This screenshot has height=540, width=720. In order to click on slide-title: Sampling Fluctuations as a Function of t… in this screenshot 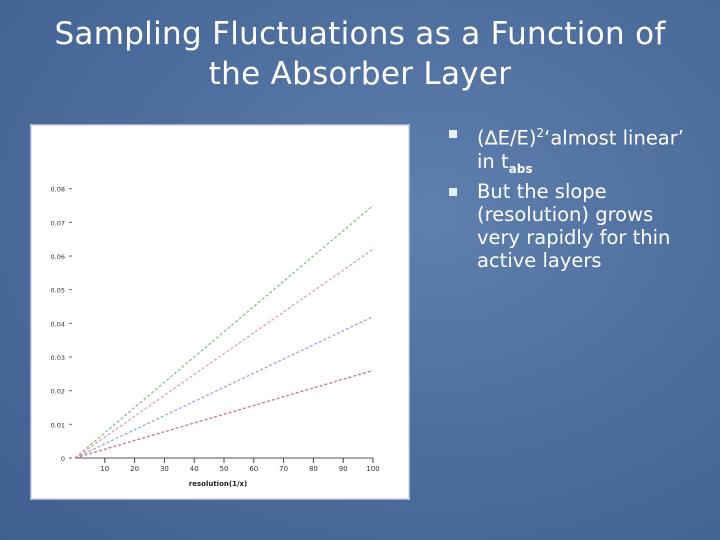, I will do `click(360, 54)`.